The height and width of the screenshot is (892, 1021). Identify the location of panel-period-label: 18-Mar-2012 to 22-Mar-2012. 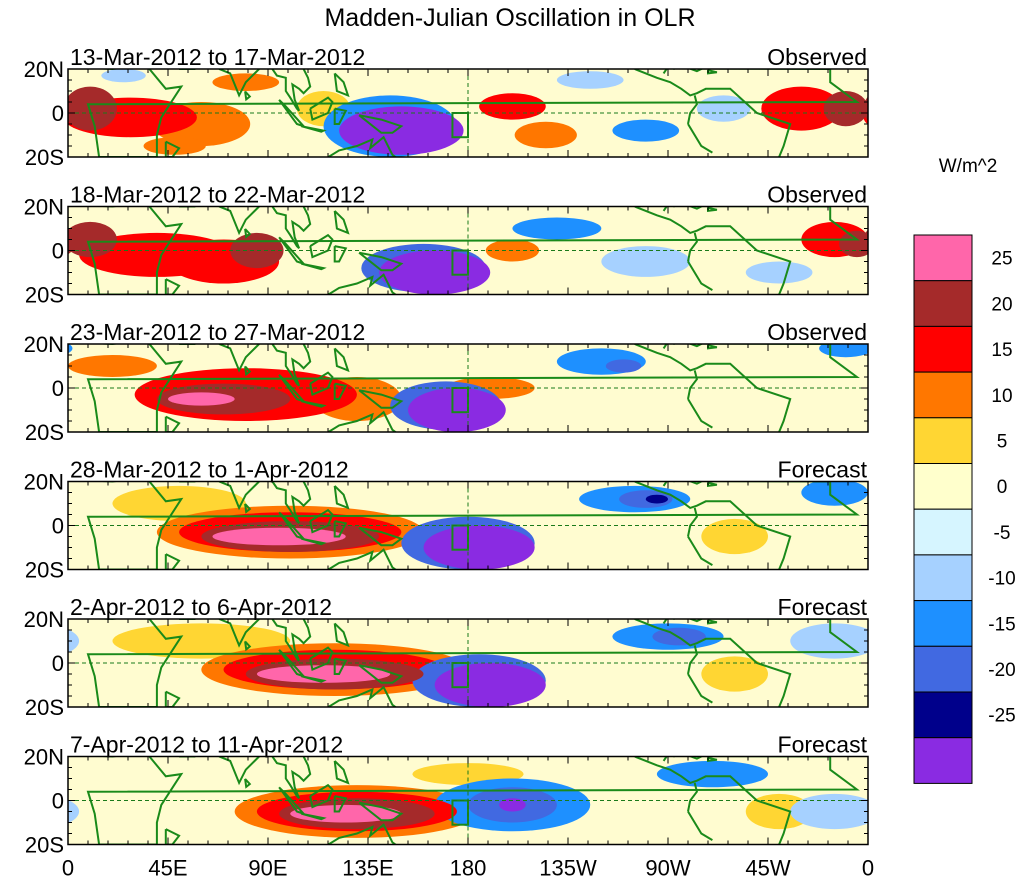
(217, 195).